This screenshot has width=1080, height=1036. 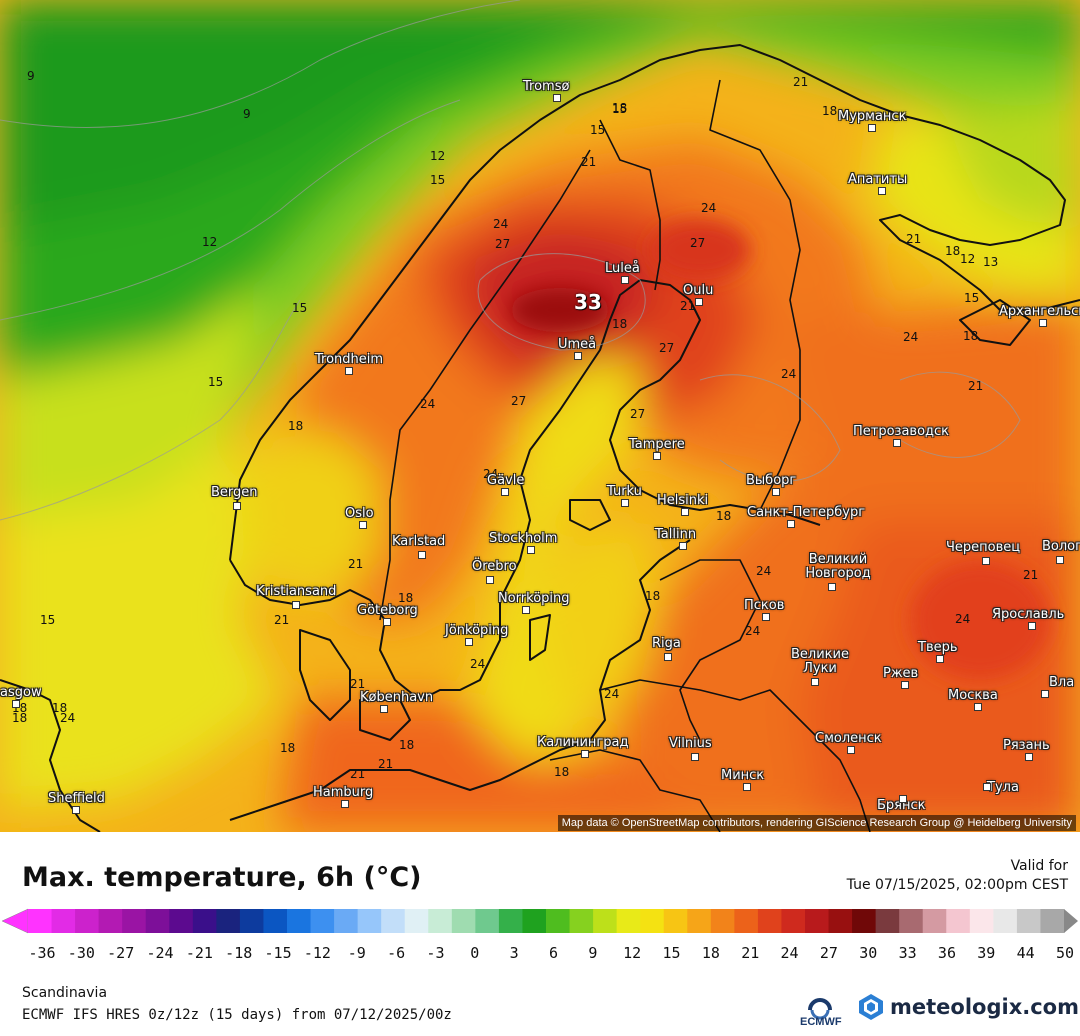 What do you see at coordinates (901, 432) in the screenshot?
I see `city-label: Петрозаводск` at bounding box center [901, 432].